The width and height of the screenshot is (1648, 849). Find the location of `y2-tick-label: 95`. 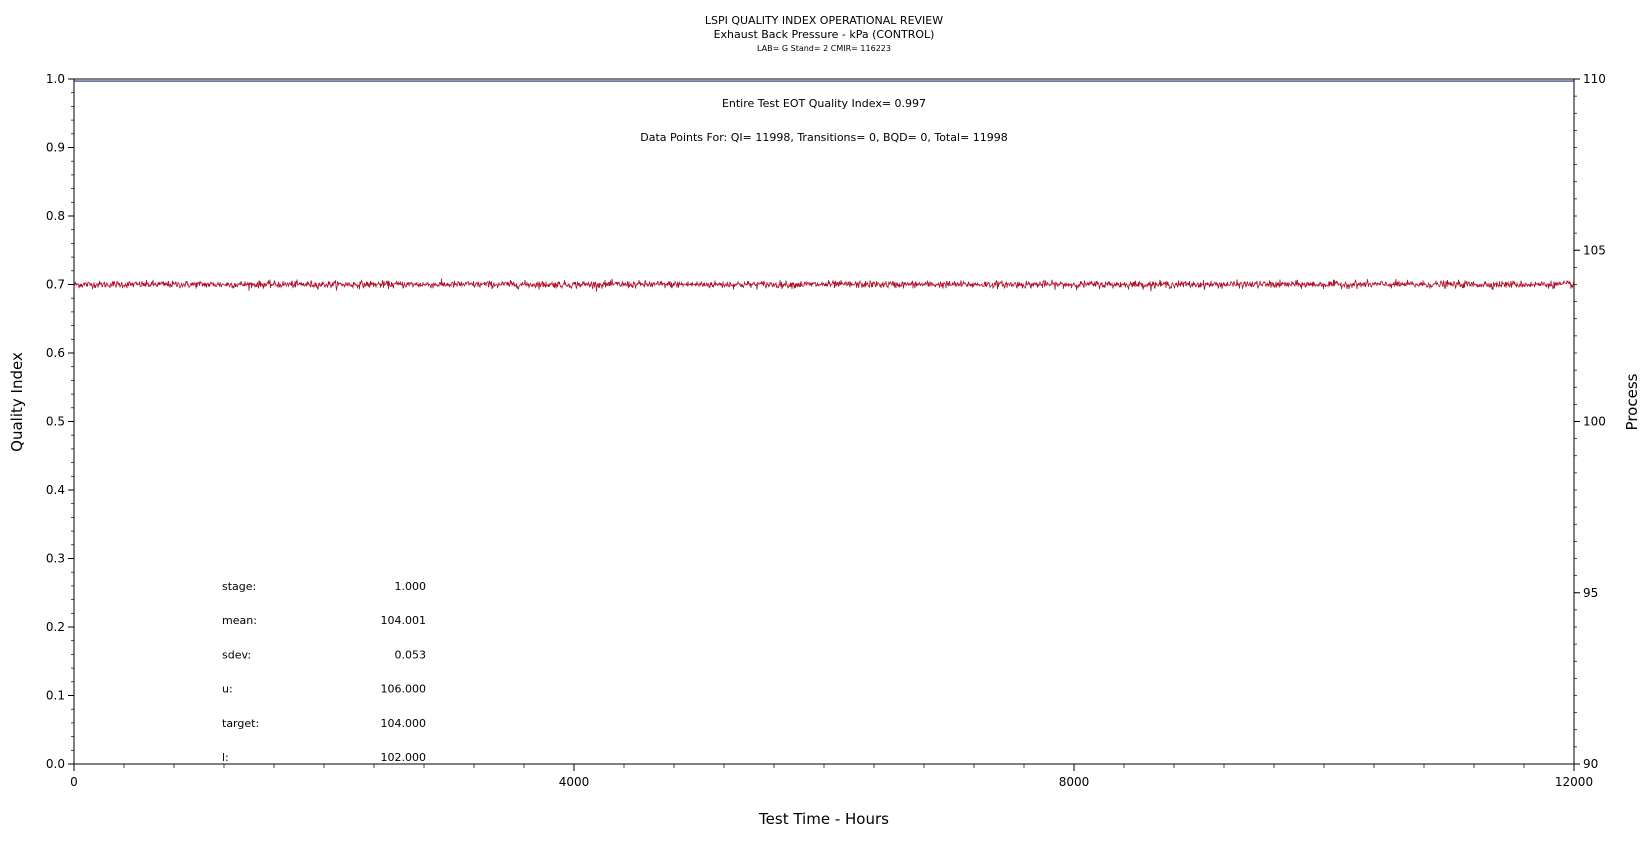

y2-tick-label: 95 is located at coordinates (1590, 593).